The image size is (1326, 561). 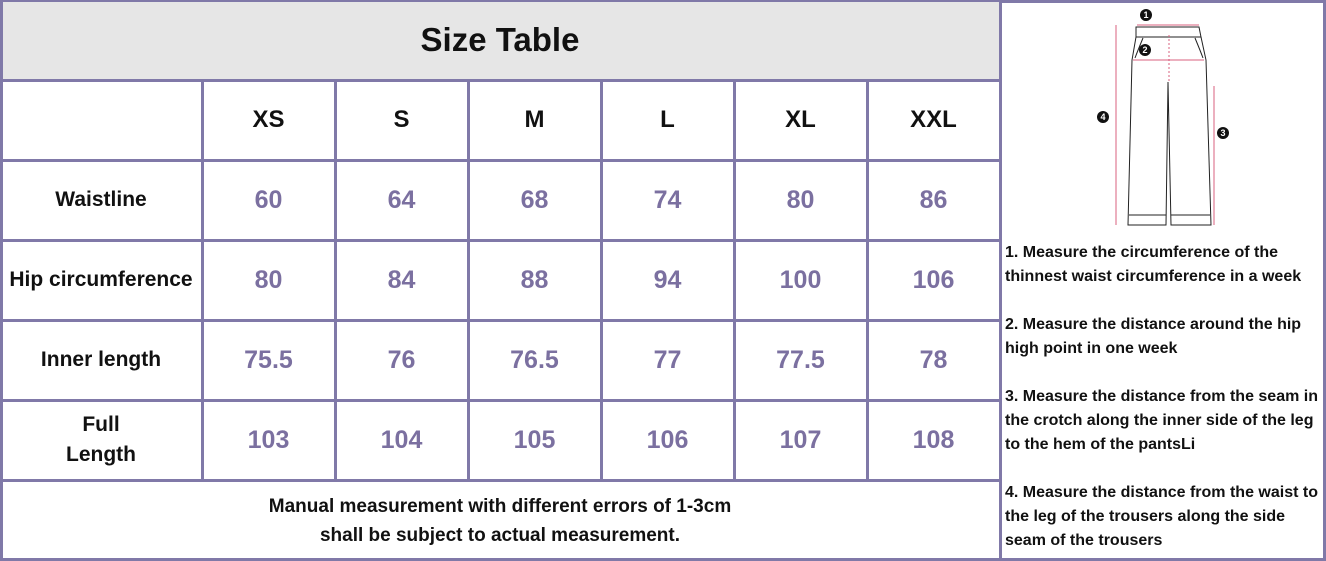 I want to click on table-cell: 94, so click(x=667, y=279).